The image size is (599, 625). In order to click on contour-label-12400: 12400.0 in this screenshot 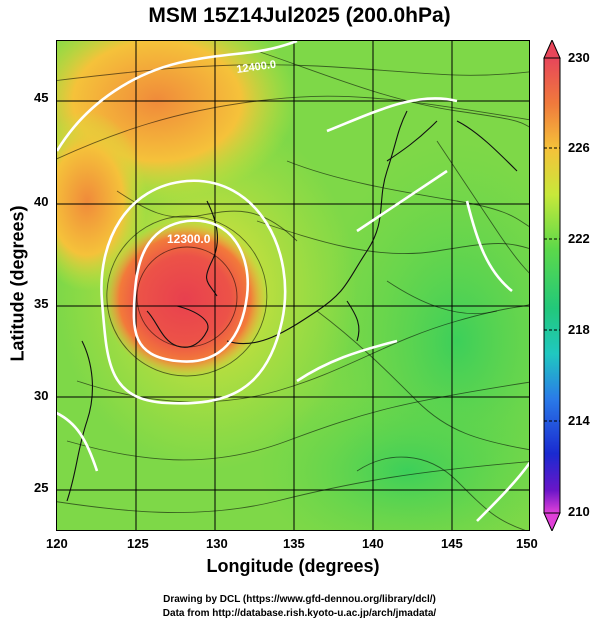, I will do `click(256, 67)`.